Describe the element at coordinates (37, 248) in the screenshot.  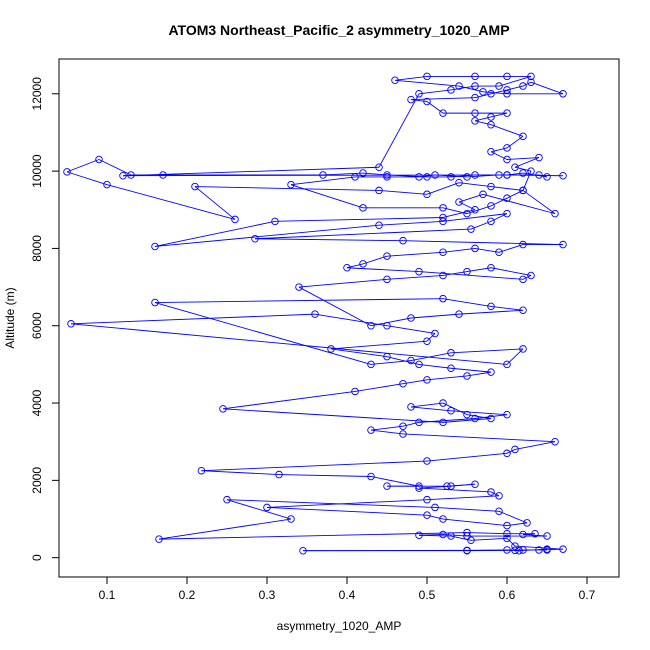
I see `y-tick-label: 8000` at that location.